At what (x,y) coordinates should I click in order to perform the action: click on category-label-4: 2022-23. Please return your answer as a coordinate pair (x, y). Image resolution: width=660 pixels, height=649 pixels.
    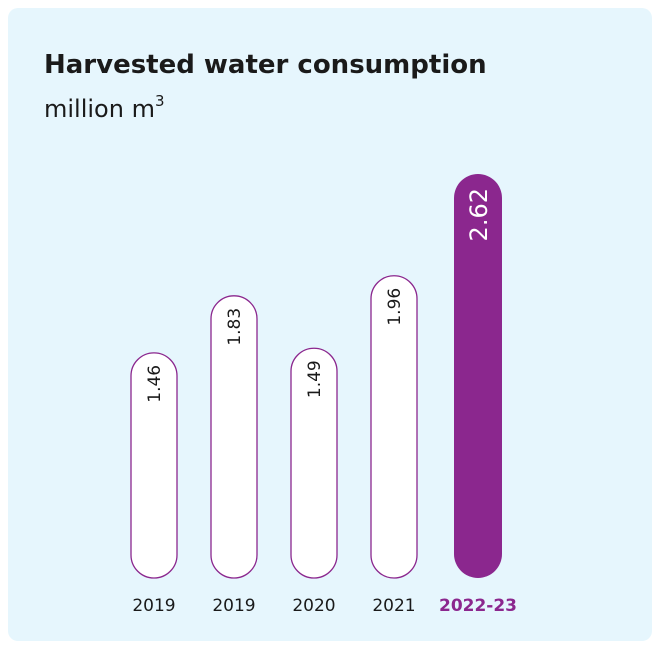
    Looking at the image, I should click on (478, 606).